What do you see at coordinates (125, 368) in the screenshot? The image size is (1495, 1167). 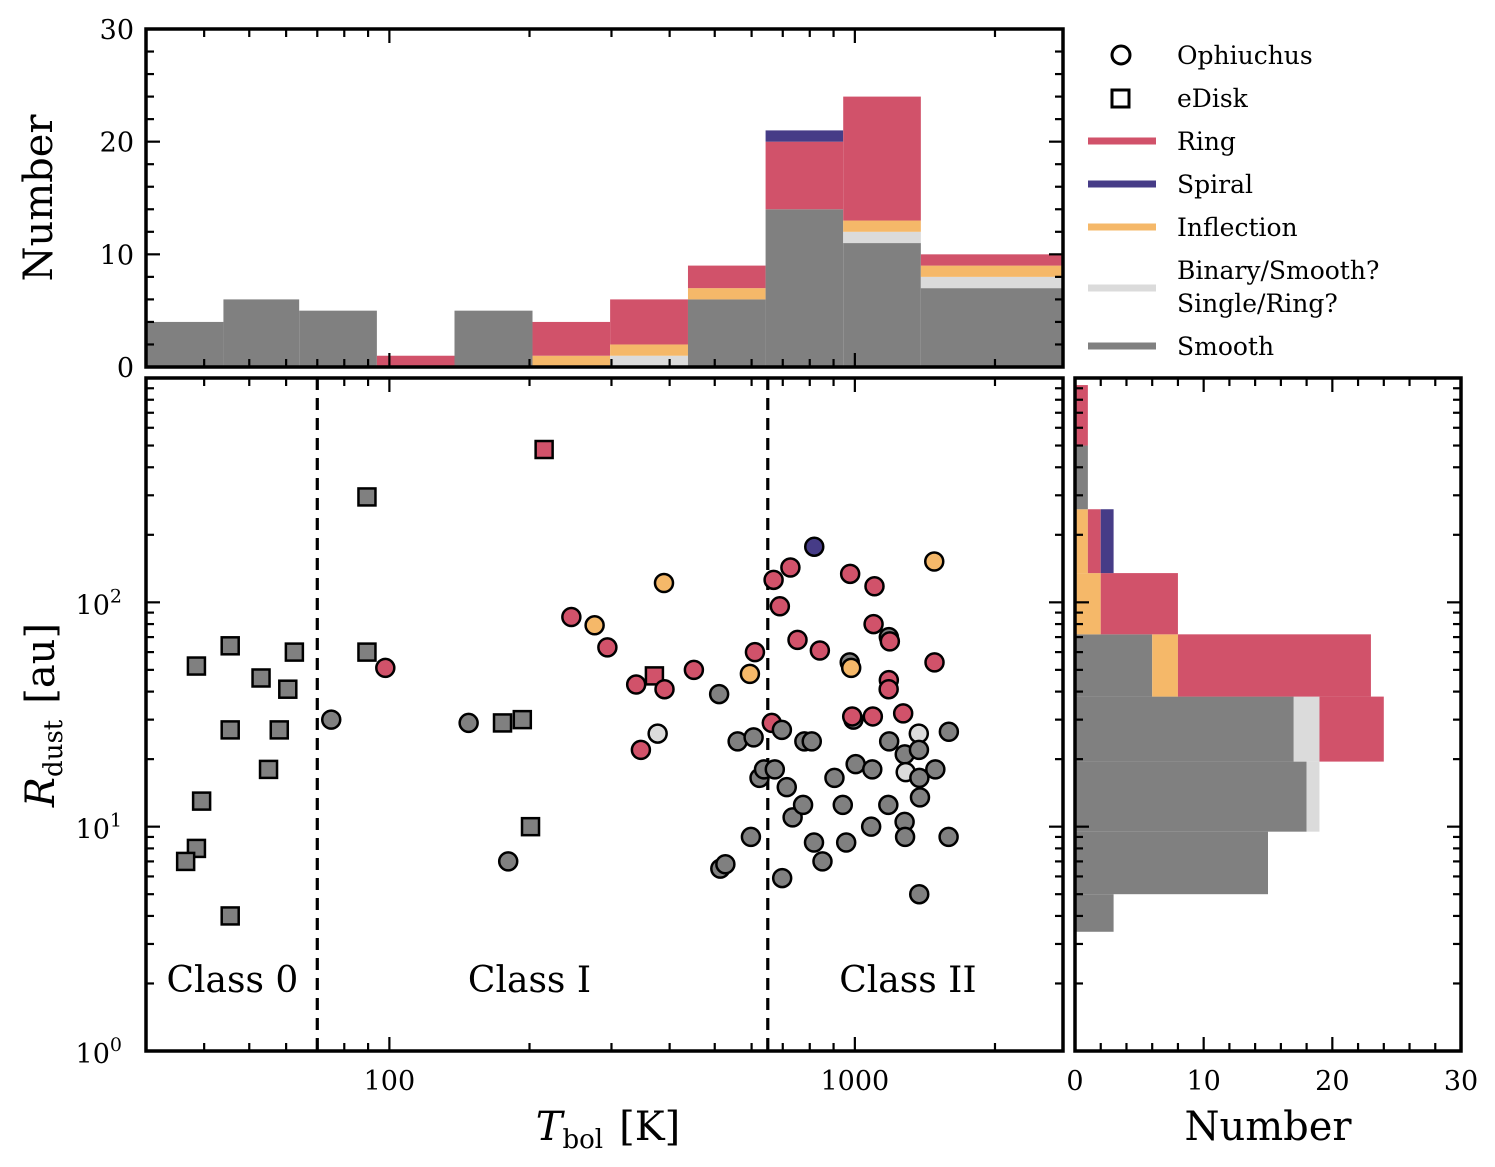 I see `top-ytick-label: 0` at bounding box center [125, 368].